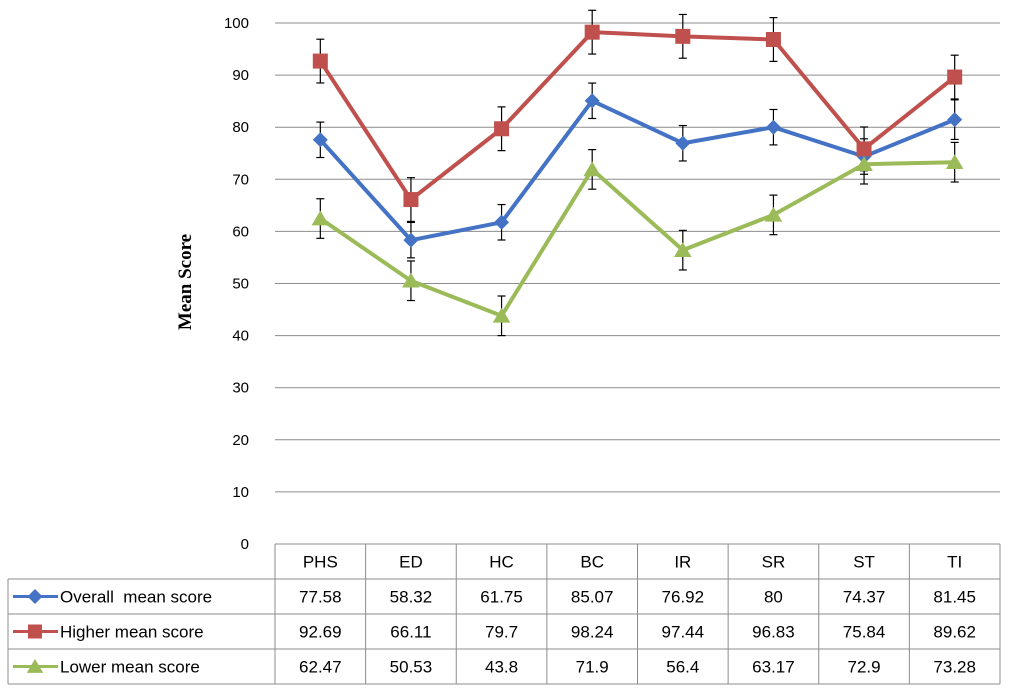  What do you see at coordinates (592, 667) in the screenshot?
I see `data-label: 71.9` at bounding box center [592, 667].